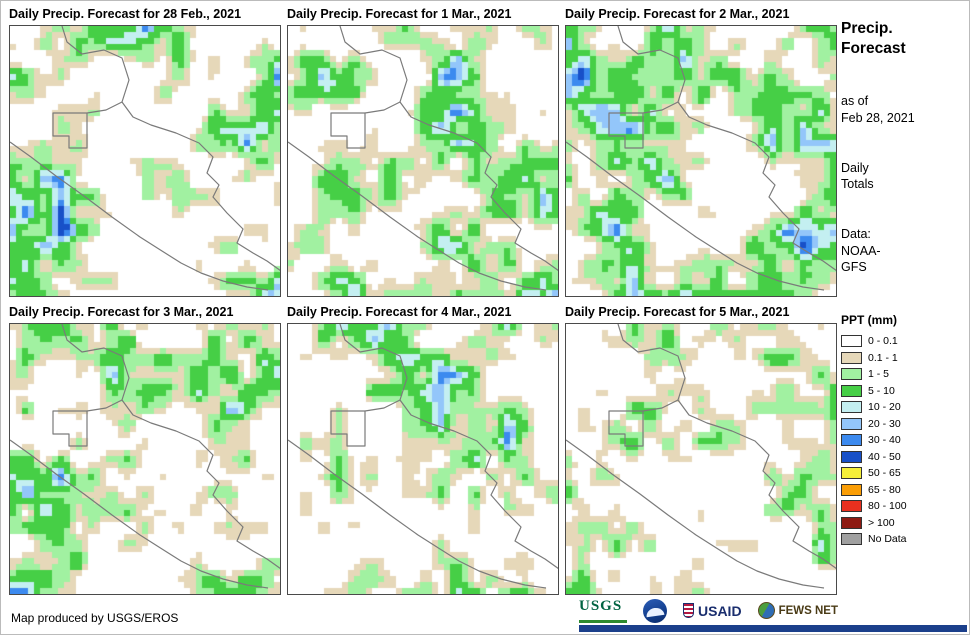 This screenshot has height=635, width=970. I want to click on precip-map-day5, so click(423, 459).